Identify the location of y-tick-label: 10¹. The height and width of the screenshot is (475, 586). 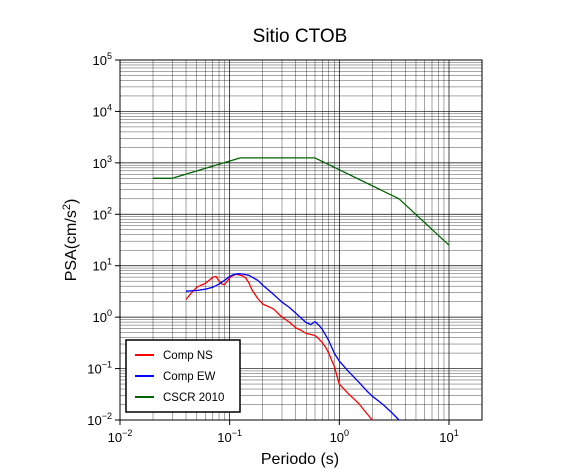
(102, 265).